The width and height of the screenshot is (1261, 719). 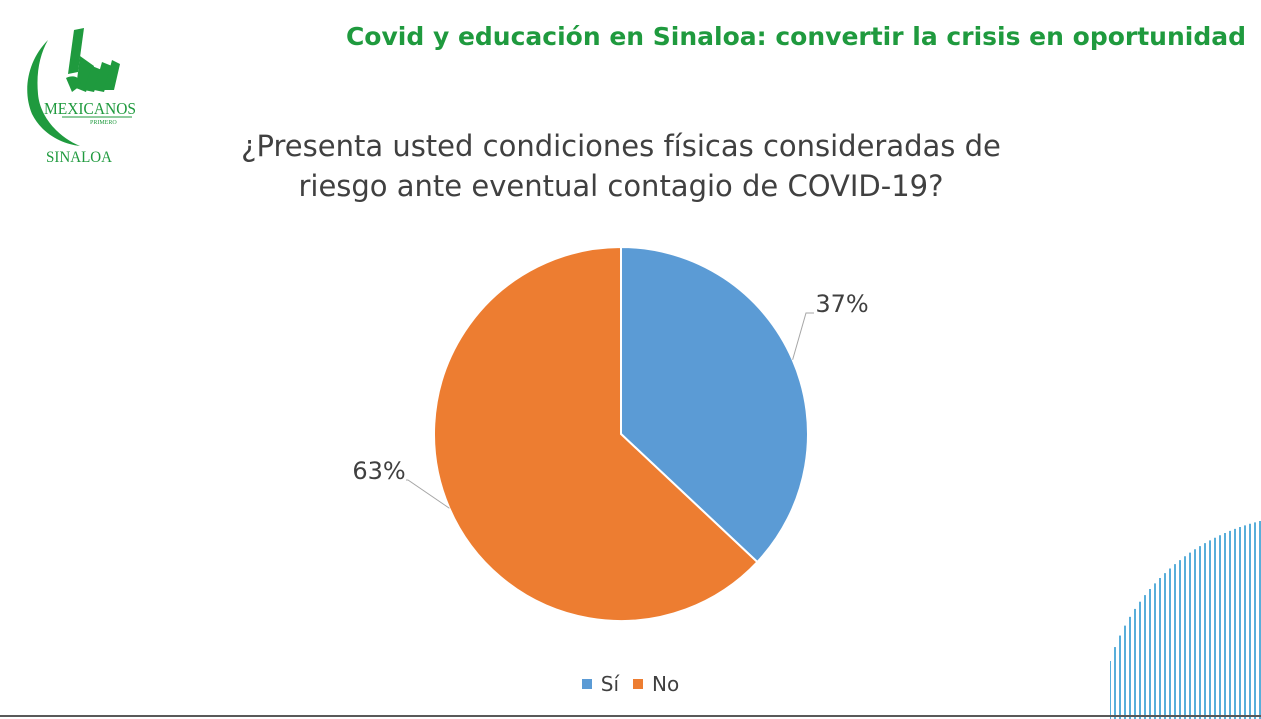 I want to click on mexicanos-primero-logo: MEXICANOS PRIMERO SINALOA, so click(x=92, y=98).